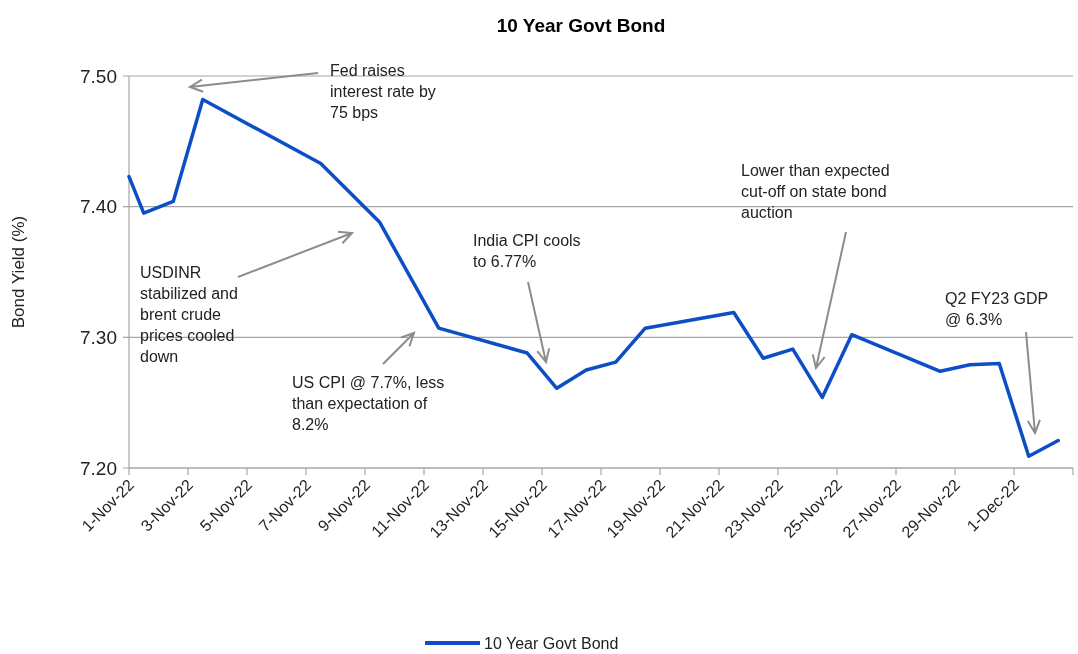 The image size is (1078, 654). What do you see at coordinates (581, 25) in the screenshot?
I see `chart-title: 10 Year Govt Bond` at bounding box center [581, 25].